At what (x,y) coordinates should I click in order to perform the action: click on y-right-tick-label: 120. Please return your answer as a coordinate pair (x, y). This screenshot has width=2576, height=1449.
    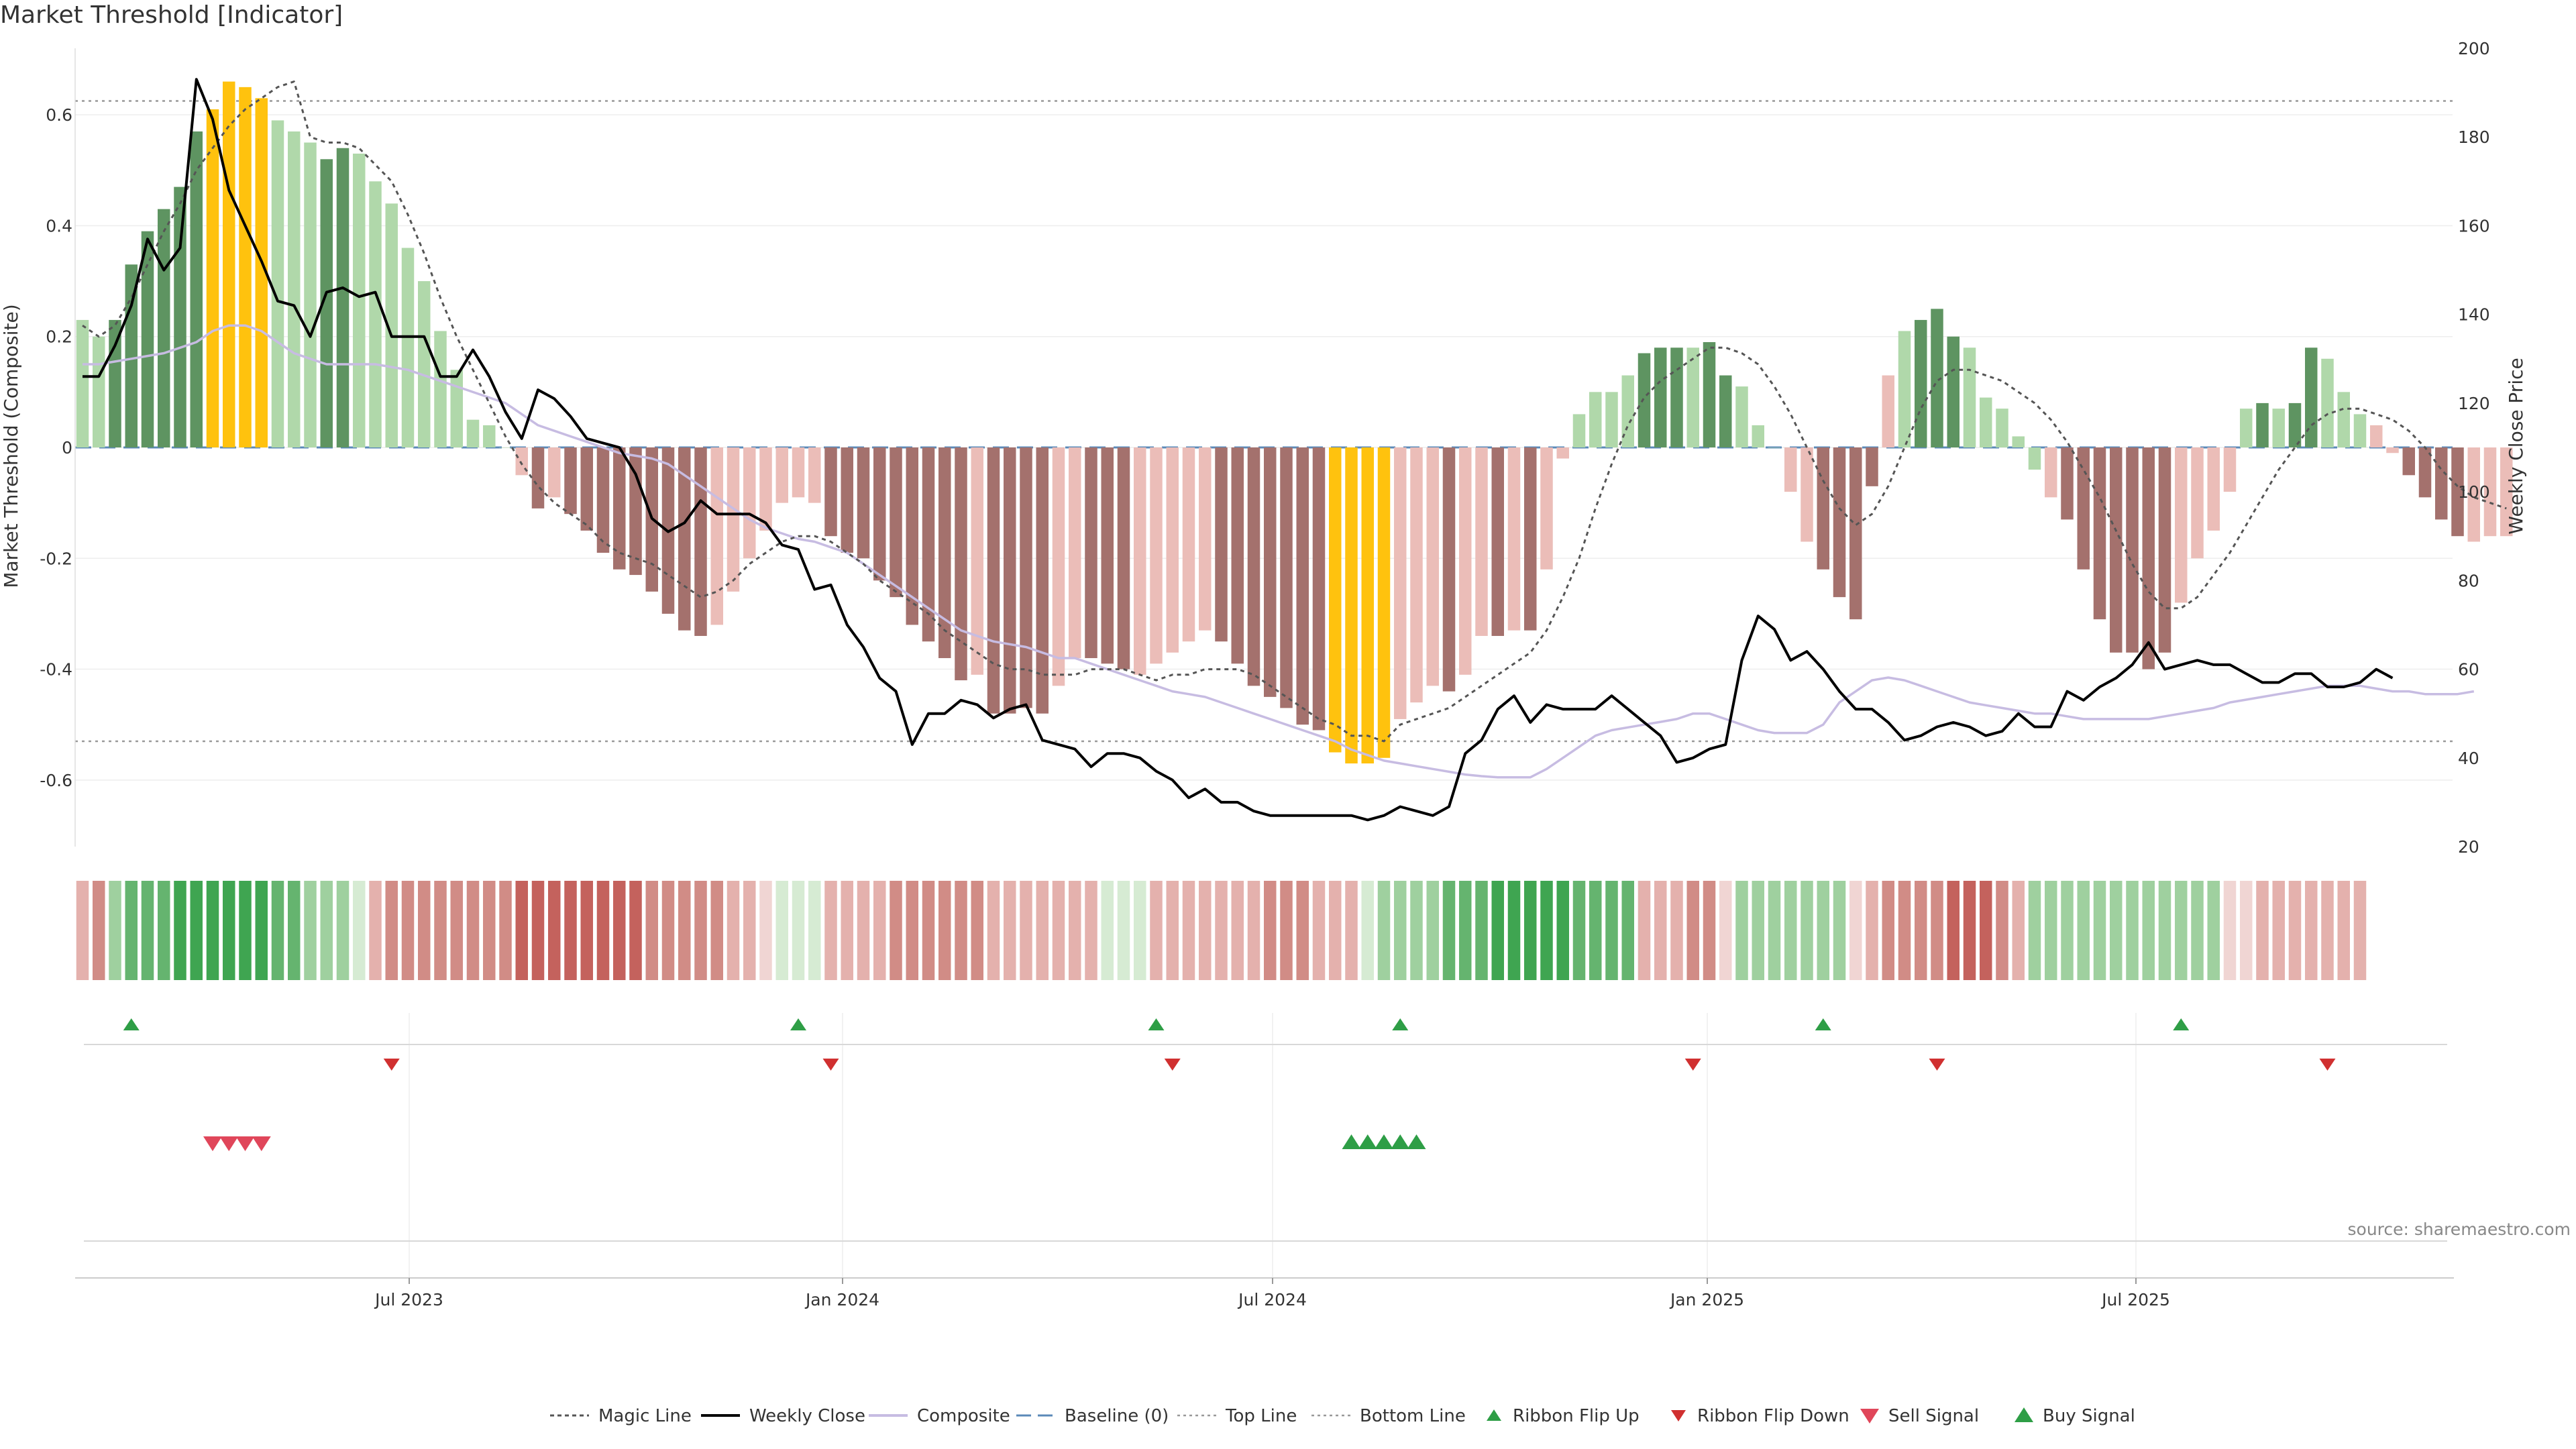
    Looking at the image, I should click on (2474, 403).